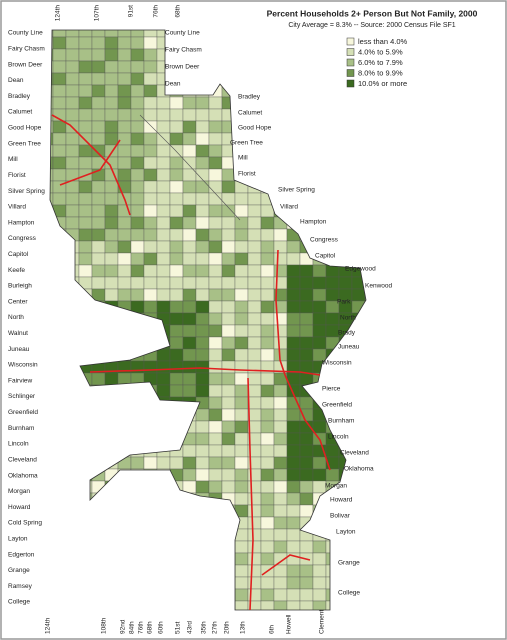 This screenshot has height=640, width=507. I want to click on street-label: Fairview, so click(20, 380).